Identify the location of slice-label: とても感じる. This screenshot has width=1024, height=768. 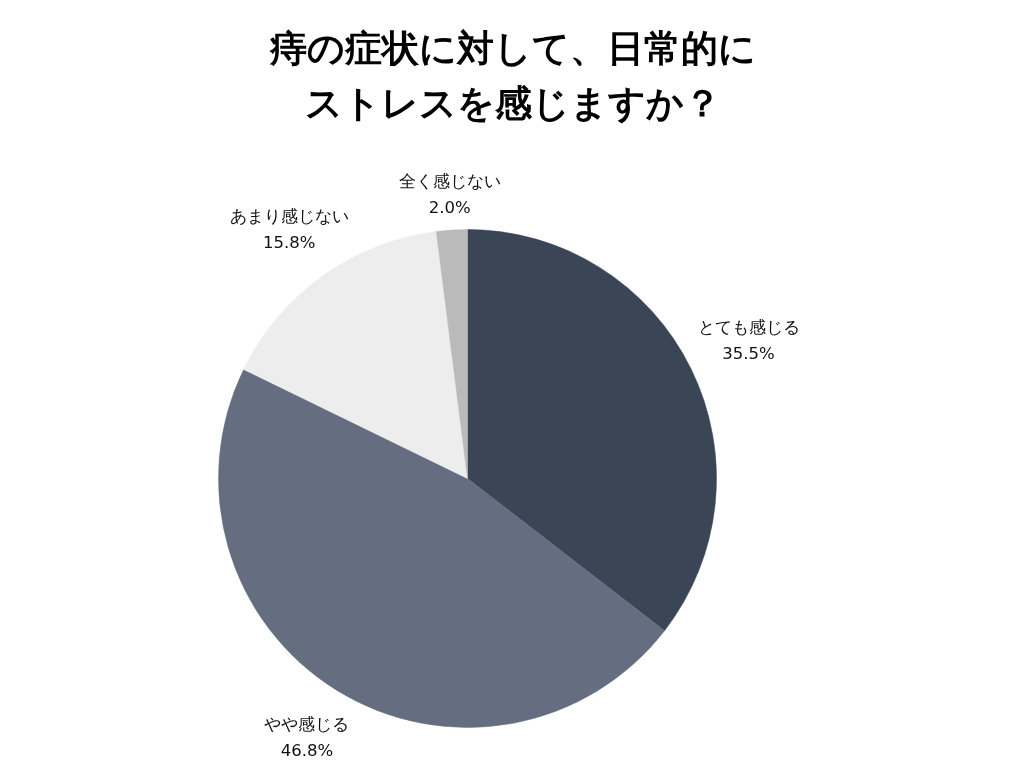
(748, 327).